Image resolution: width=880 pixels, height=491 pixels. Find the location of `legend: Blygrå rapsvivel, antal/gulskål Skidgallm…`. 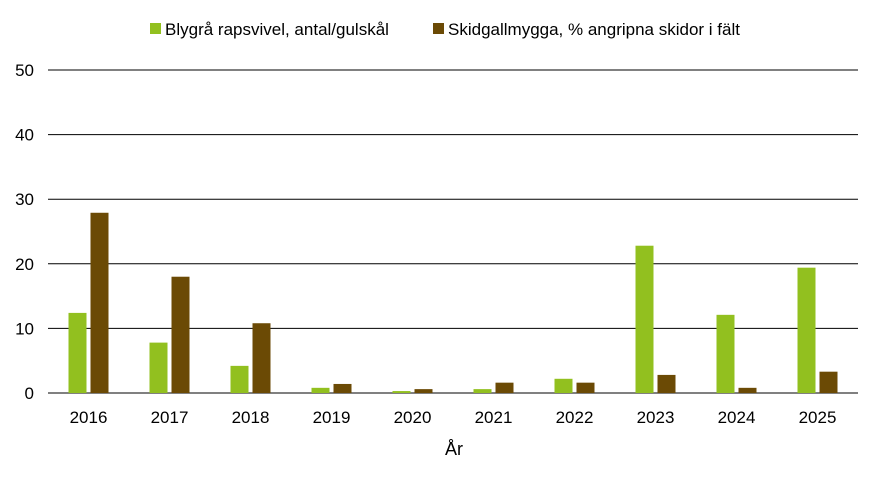

legend: Blygrå rapsvivel, antal/gulskål Skidgallm… is located at coordinates (445, 29).